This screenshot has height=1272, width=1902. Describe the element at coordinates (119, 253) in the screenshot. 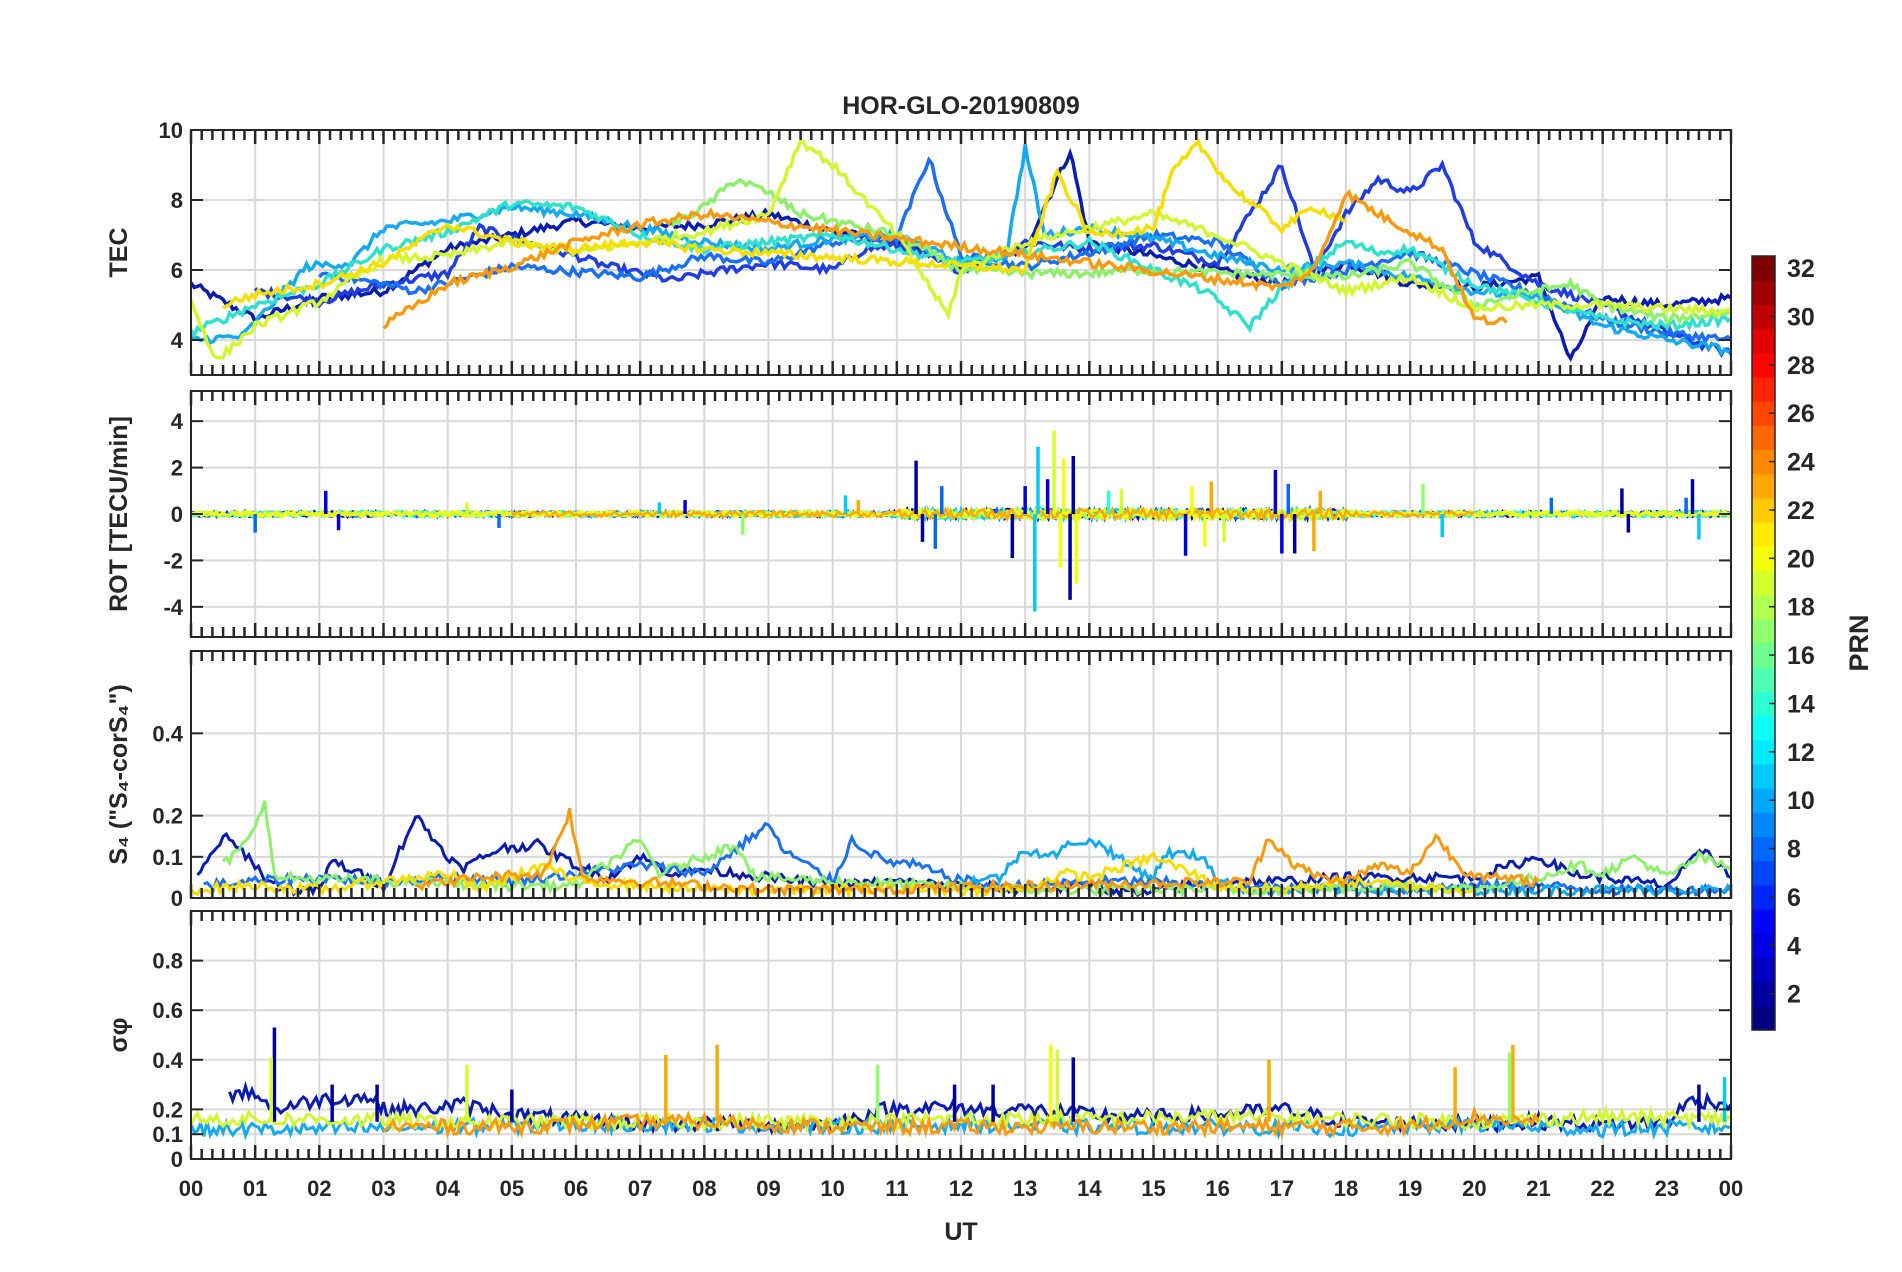

I see `y-axis-label-tec: TEC` at that location.